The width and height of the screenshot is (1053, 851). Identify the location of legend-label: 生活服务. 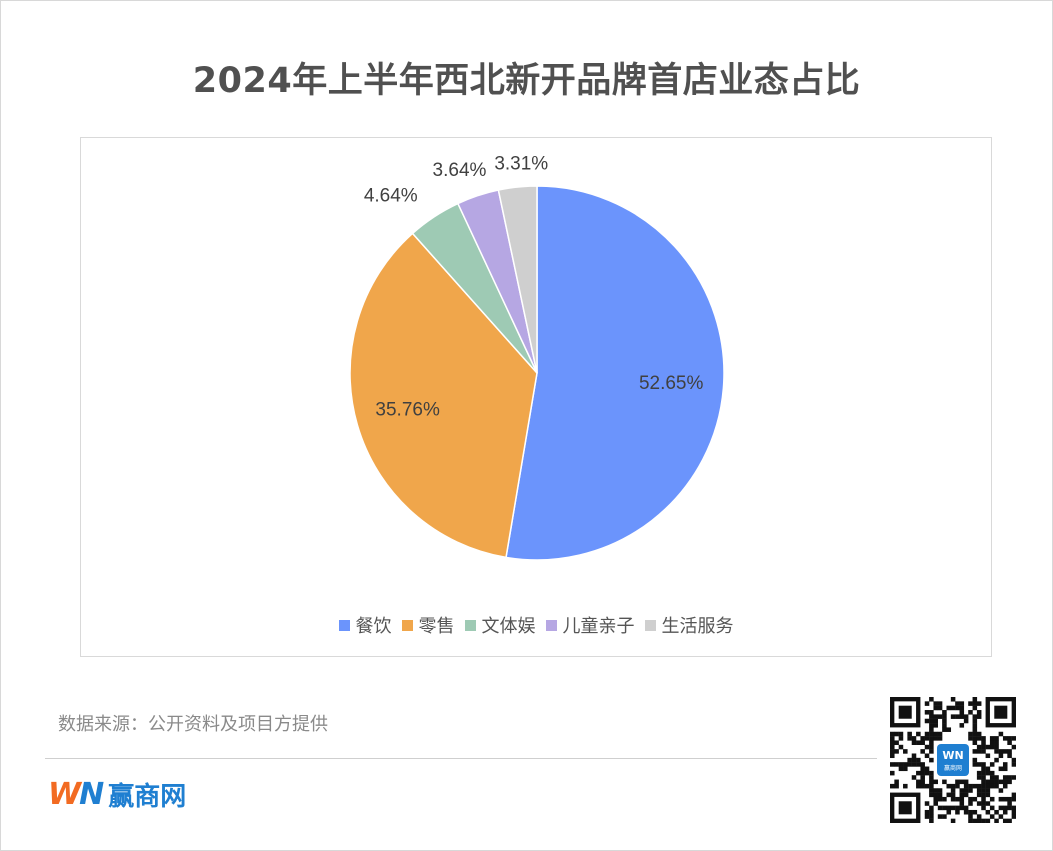
(697, 626).